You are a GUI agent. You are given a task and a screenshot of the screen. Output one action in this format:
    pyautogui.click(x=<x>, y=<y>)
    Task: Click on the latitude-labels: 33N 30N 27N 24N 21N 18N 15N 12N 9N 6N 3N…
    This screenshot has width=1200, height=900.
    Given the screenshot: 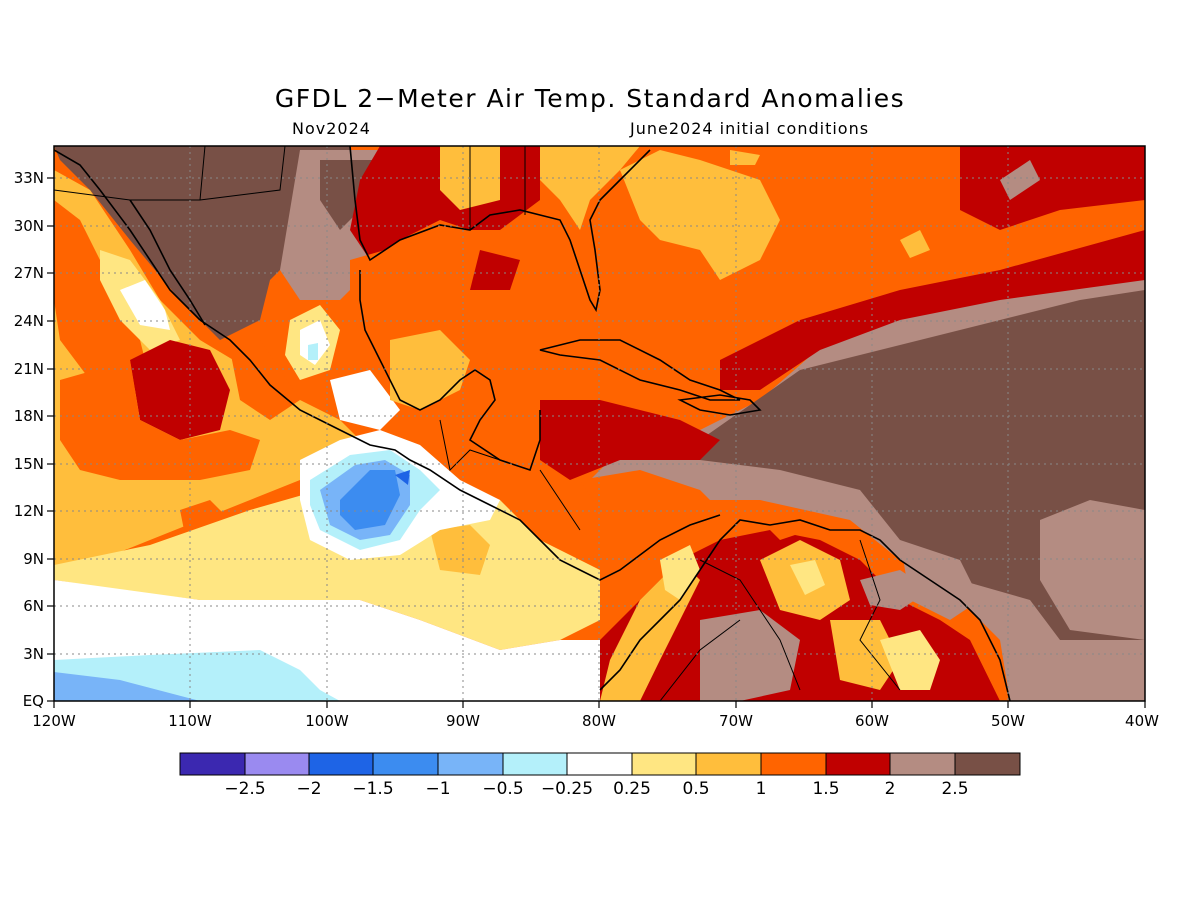 What is the action you would take?
    pyautogui.click(x=29, y=439)
    